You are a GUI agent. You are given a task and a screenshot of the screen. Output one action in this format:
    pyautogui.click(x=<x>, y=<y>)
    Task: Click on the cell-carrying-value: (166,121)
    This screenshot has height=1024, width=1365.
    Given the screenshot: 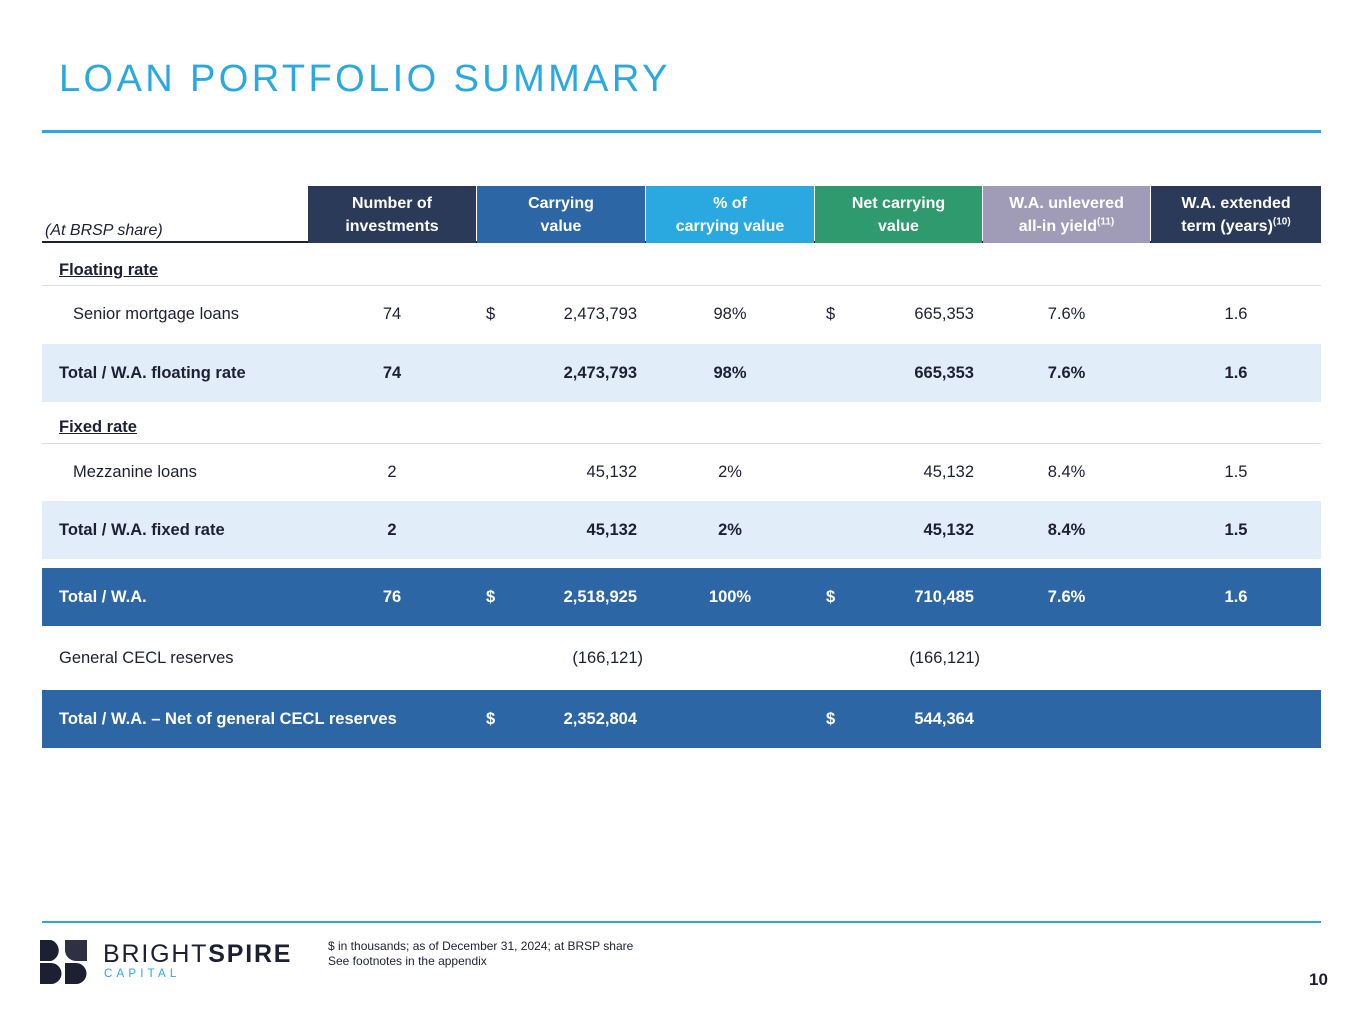 What is the action you would take?
    pyautogui.click(x=607, y=657)
    